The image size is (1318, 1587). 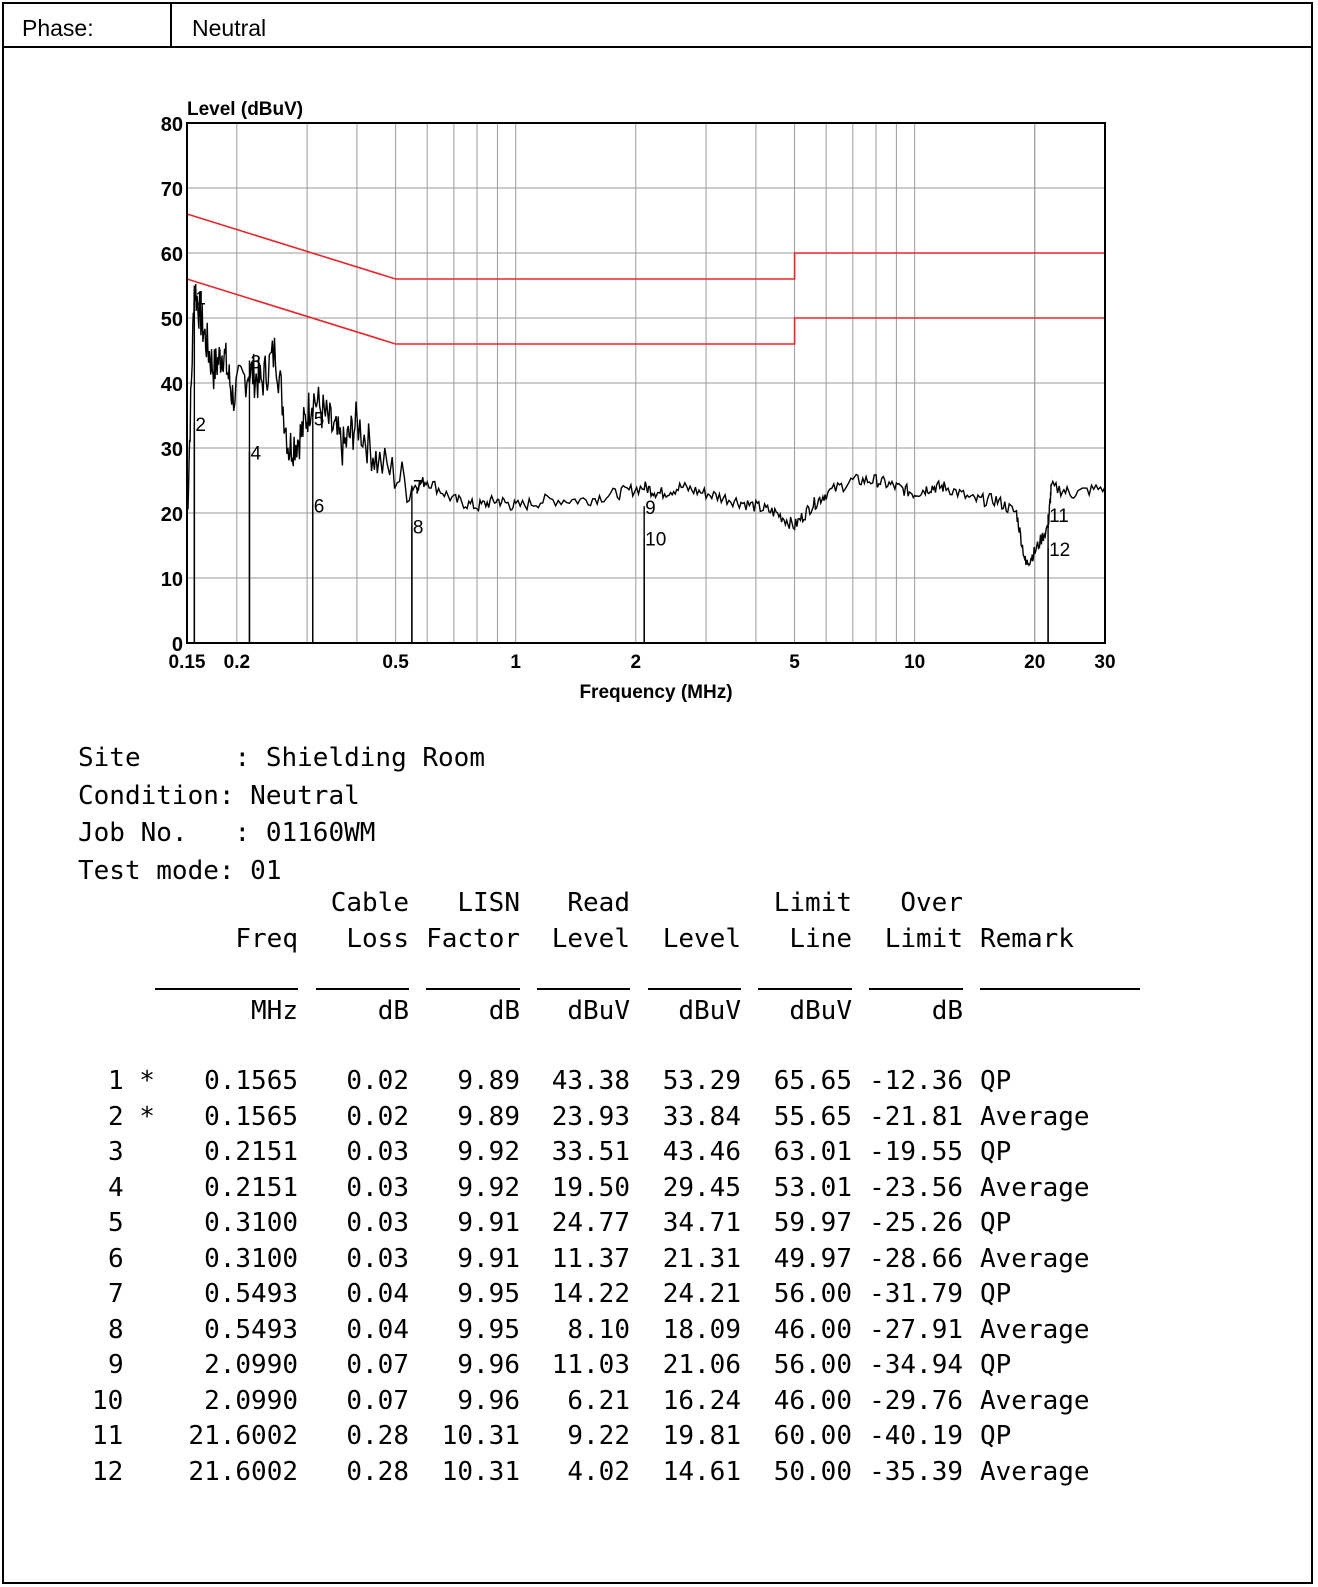 What do you see at coordinates (369, 903) in the screenshot?
I see `header1-col-2: Cable` at bounding box center [369, 903].